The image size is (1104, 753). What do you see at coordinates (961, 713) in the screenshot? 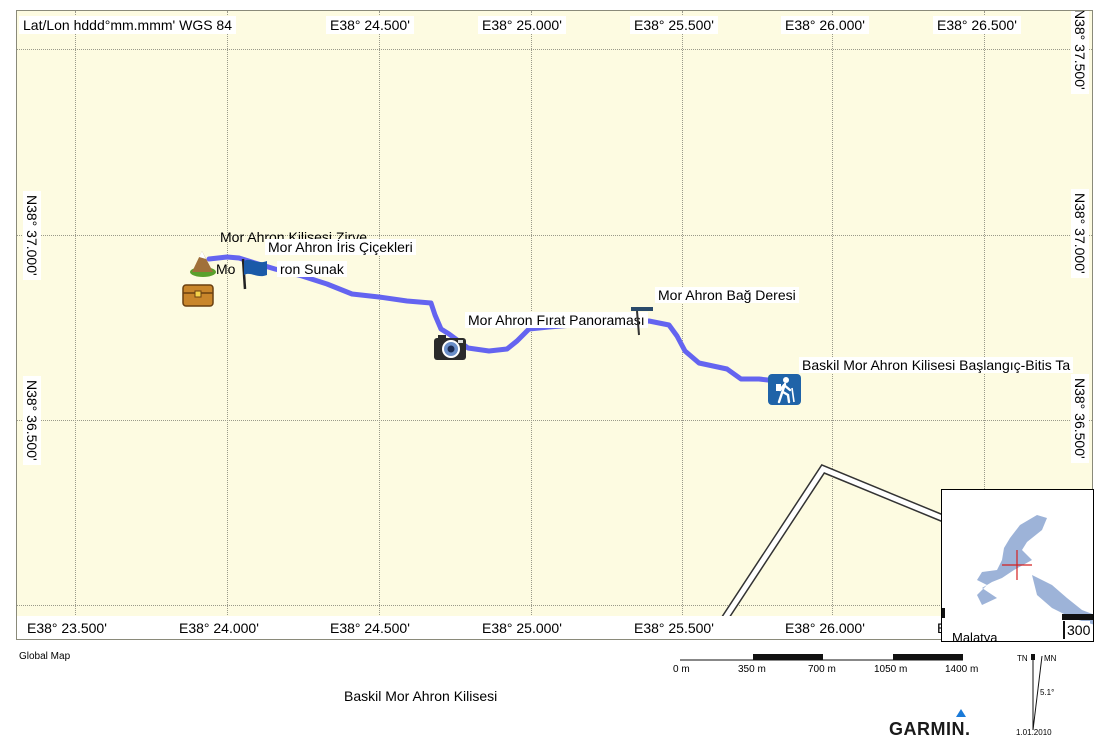
I see `garmin-triangle-icon` at bounding box center [961, 713].